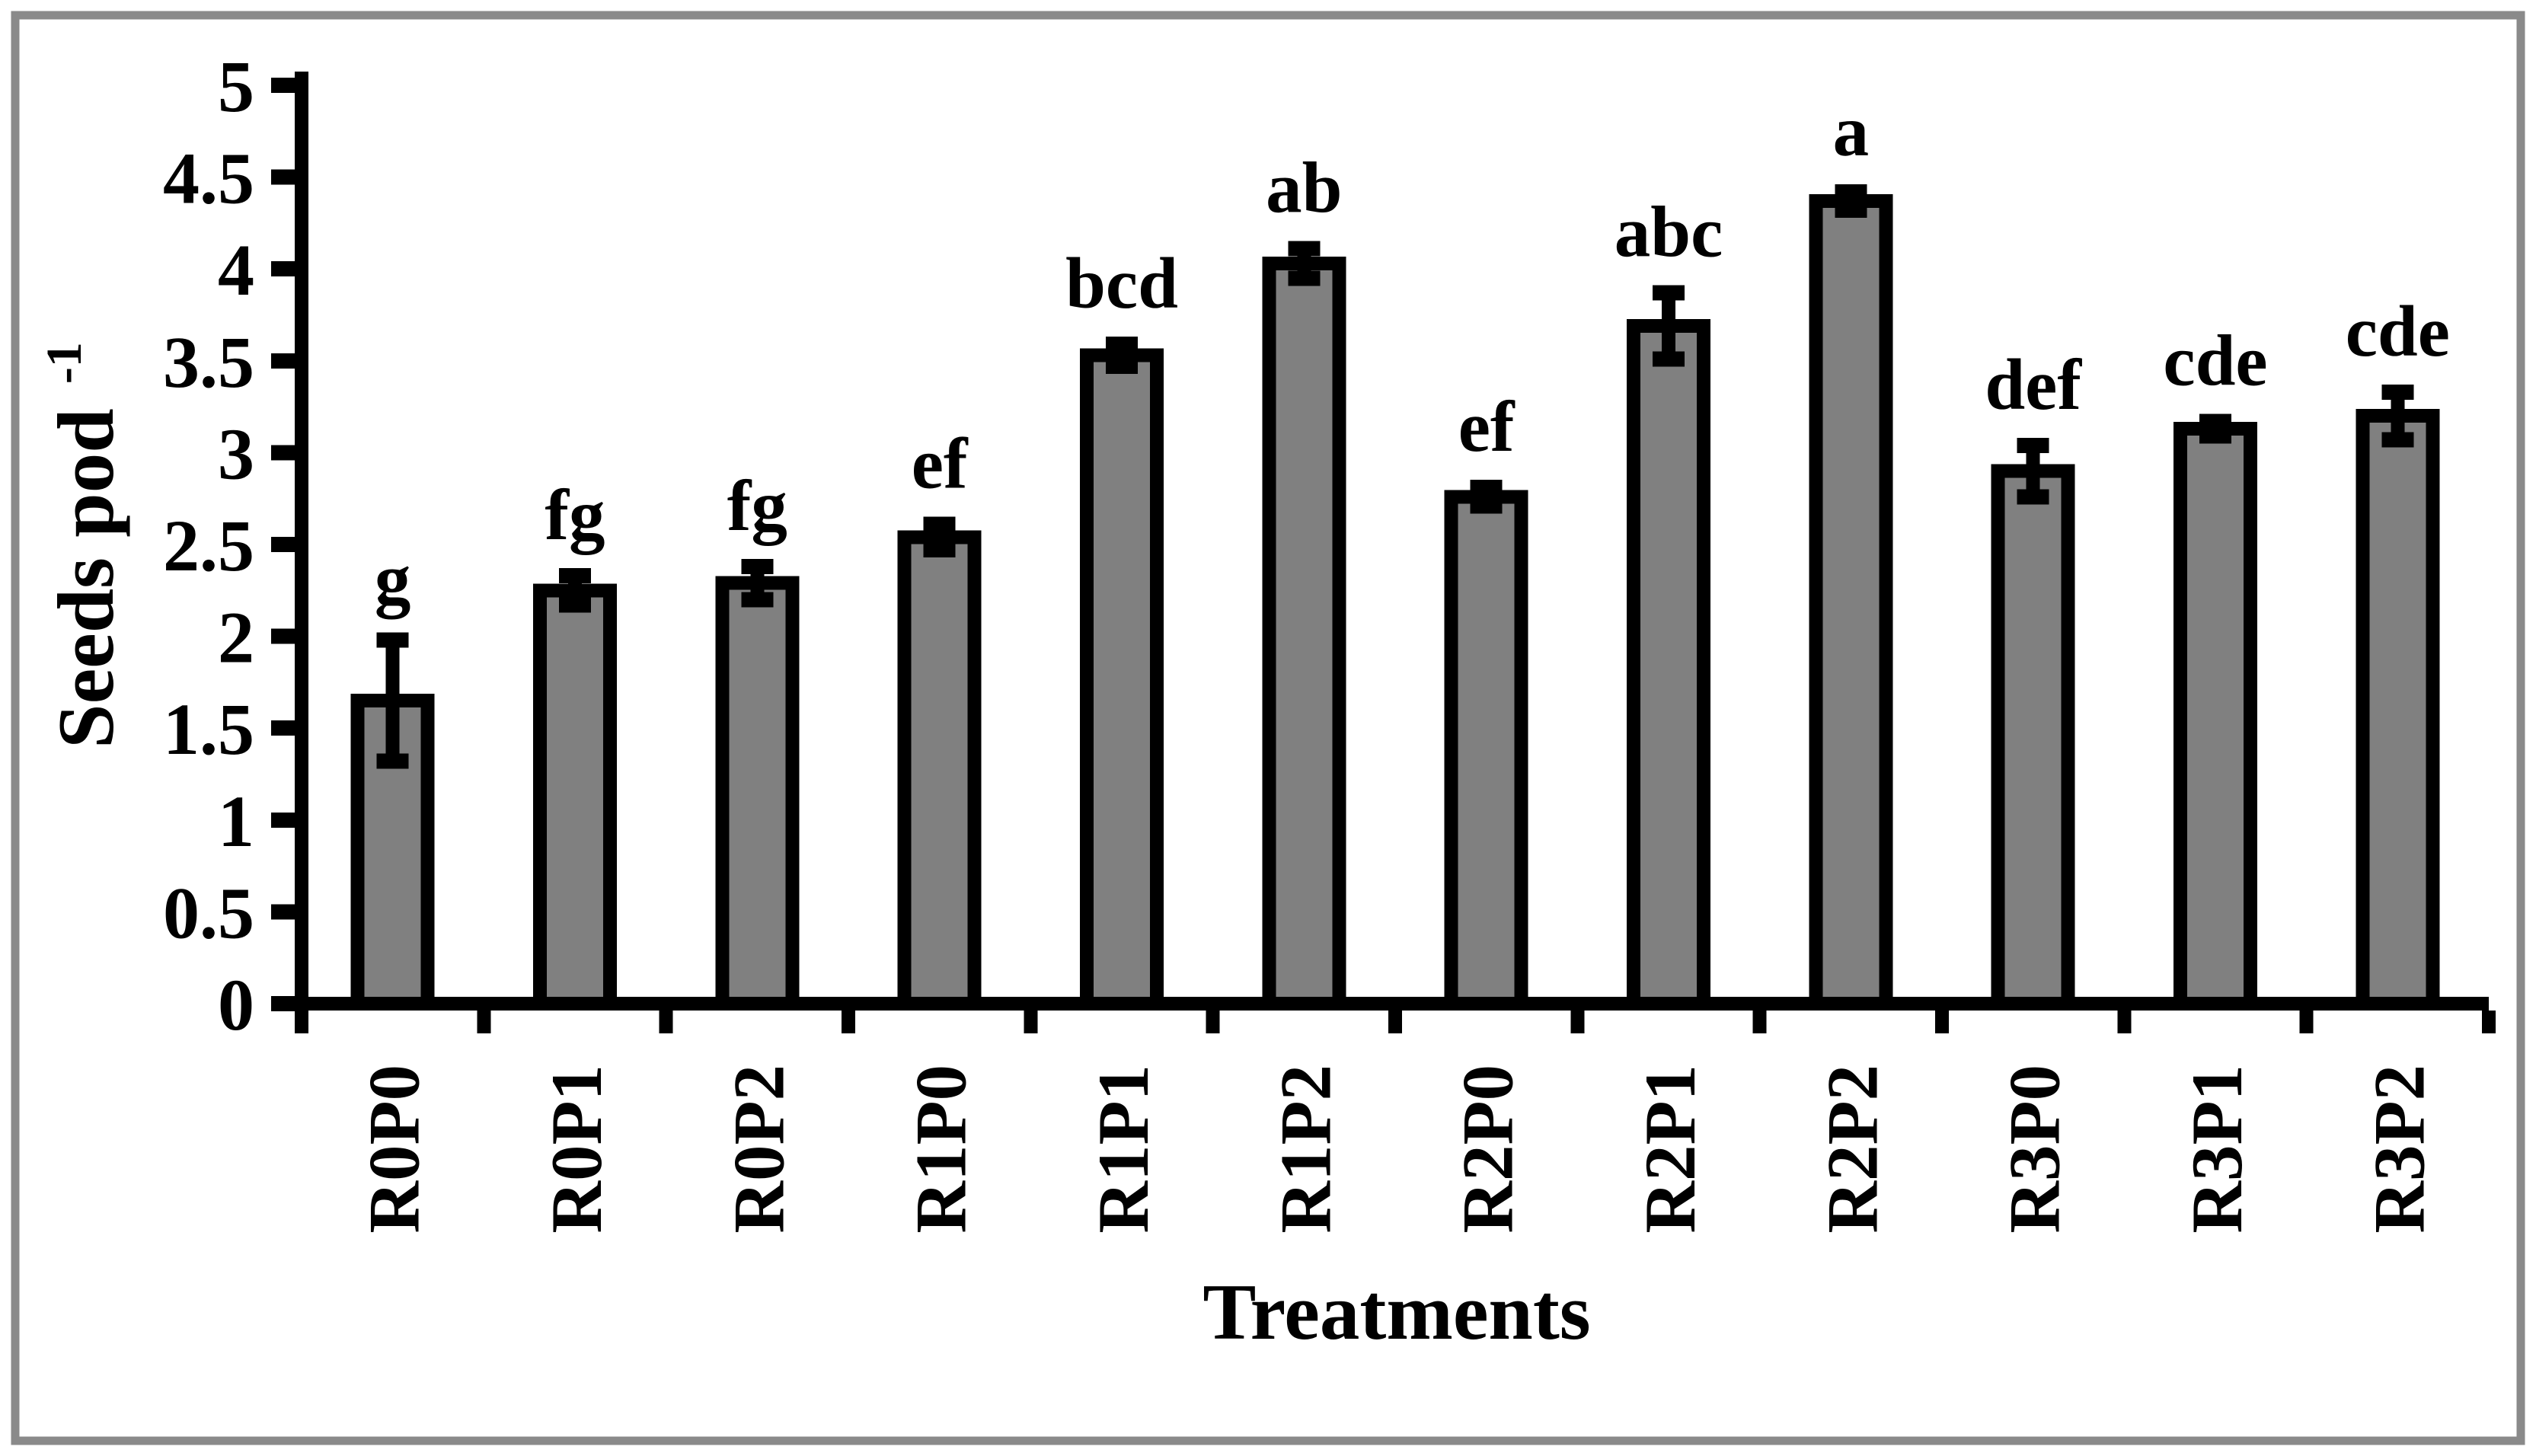  What do you see at coordinates (1486, 750) in the screenshot?
I see `bar-R2P0` at bounding box center [1486, 750].